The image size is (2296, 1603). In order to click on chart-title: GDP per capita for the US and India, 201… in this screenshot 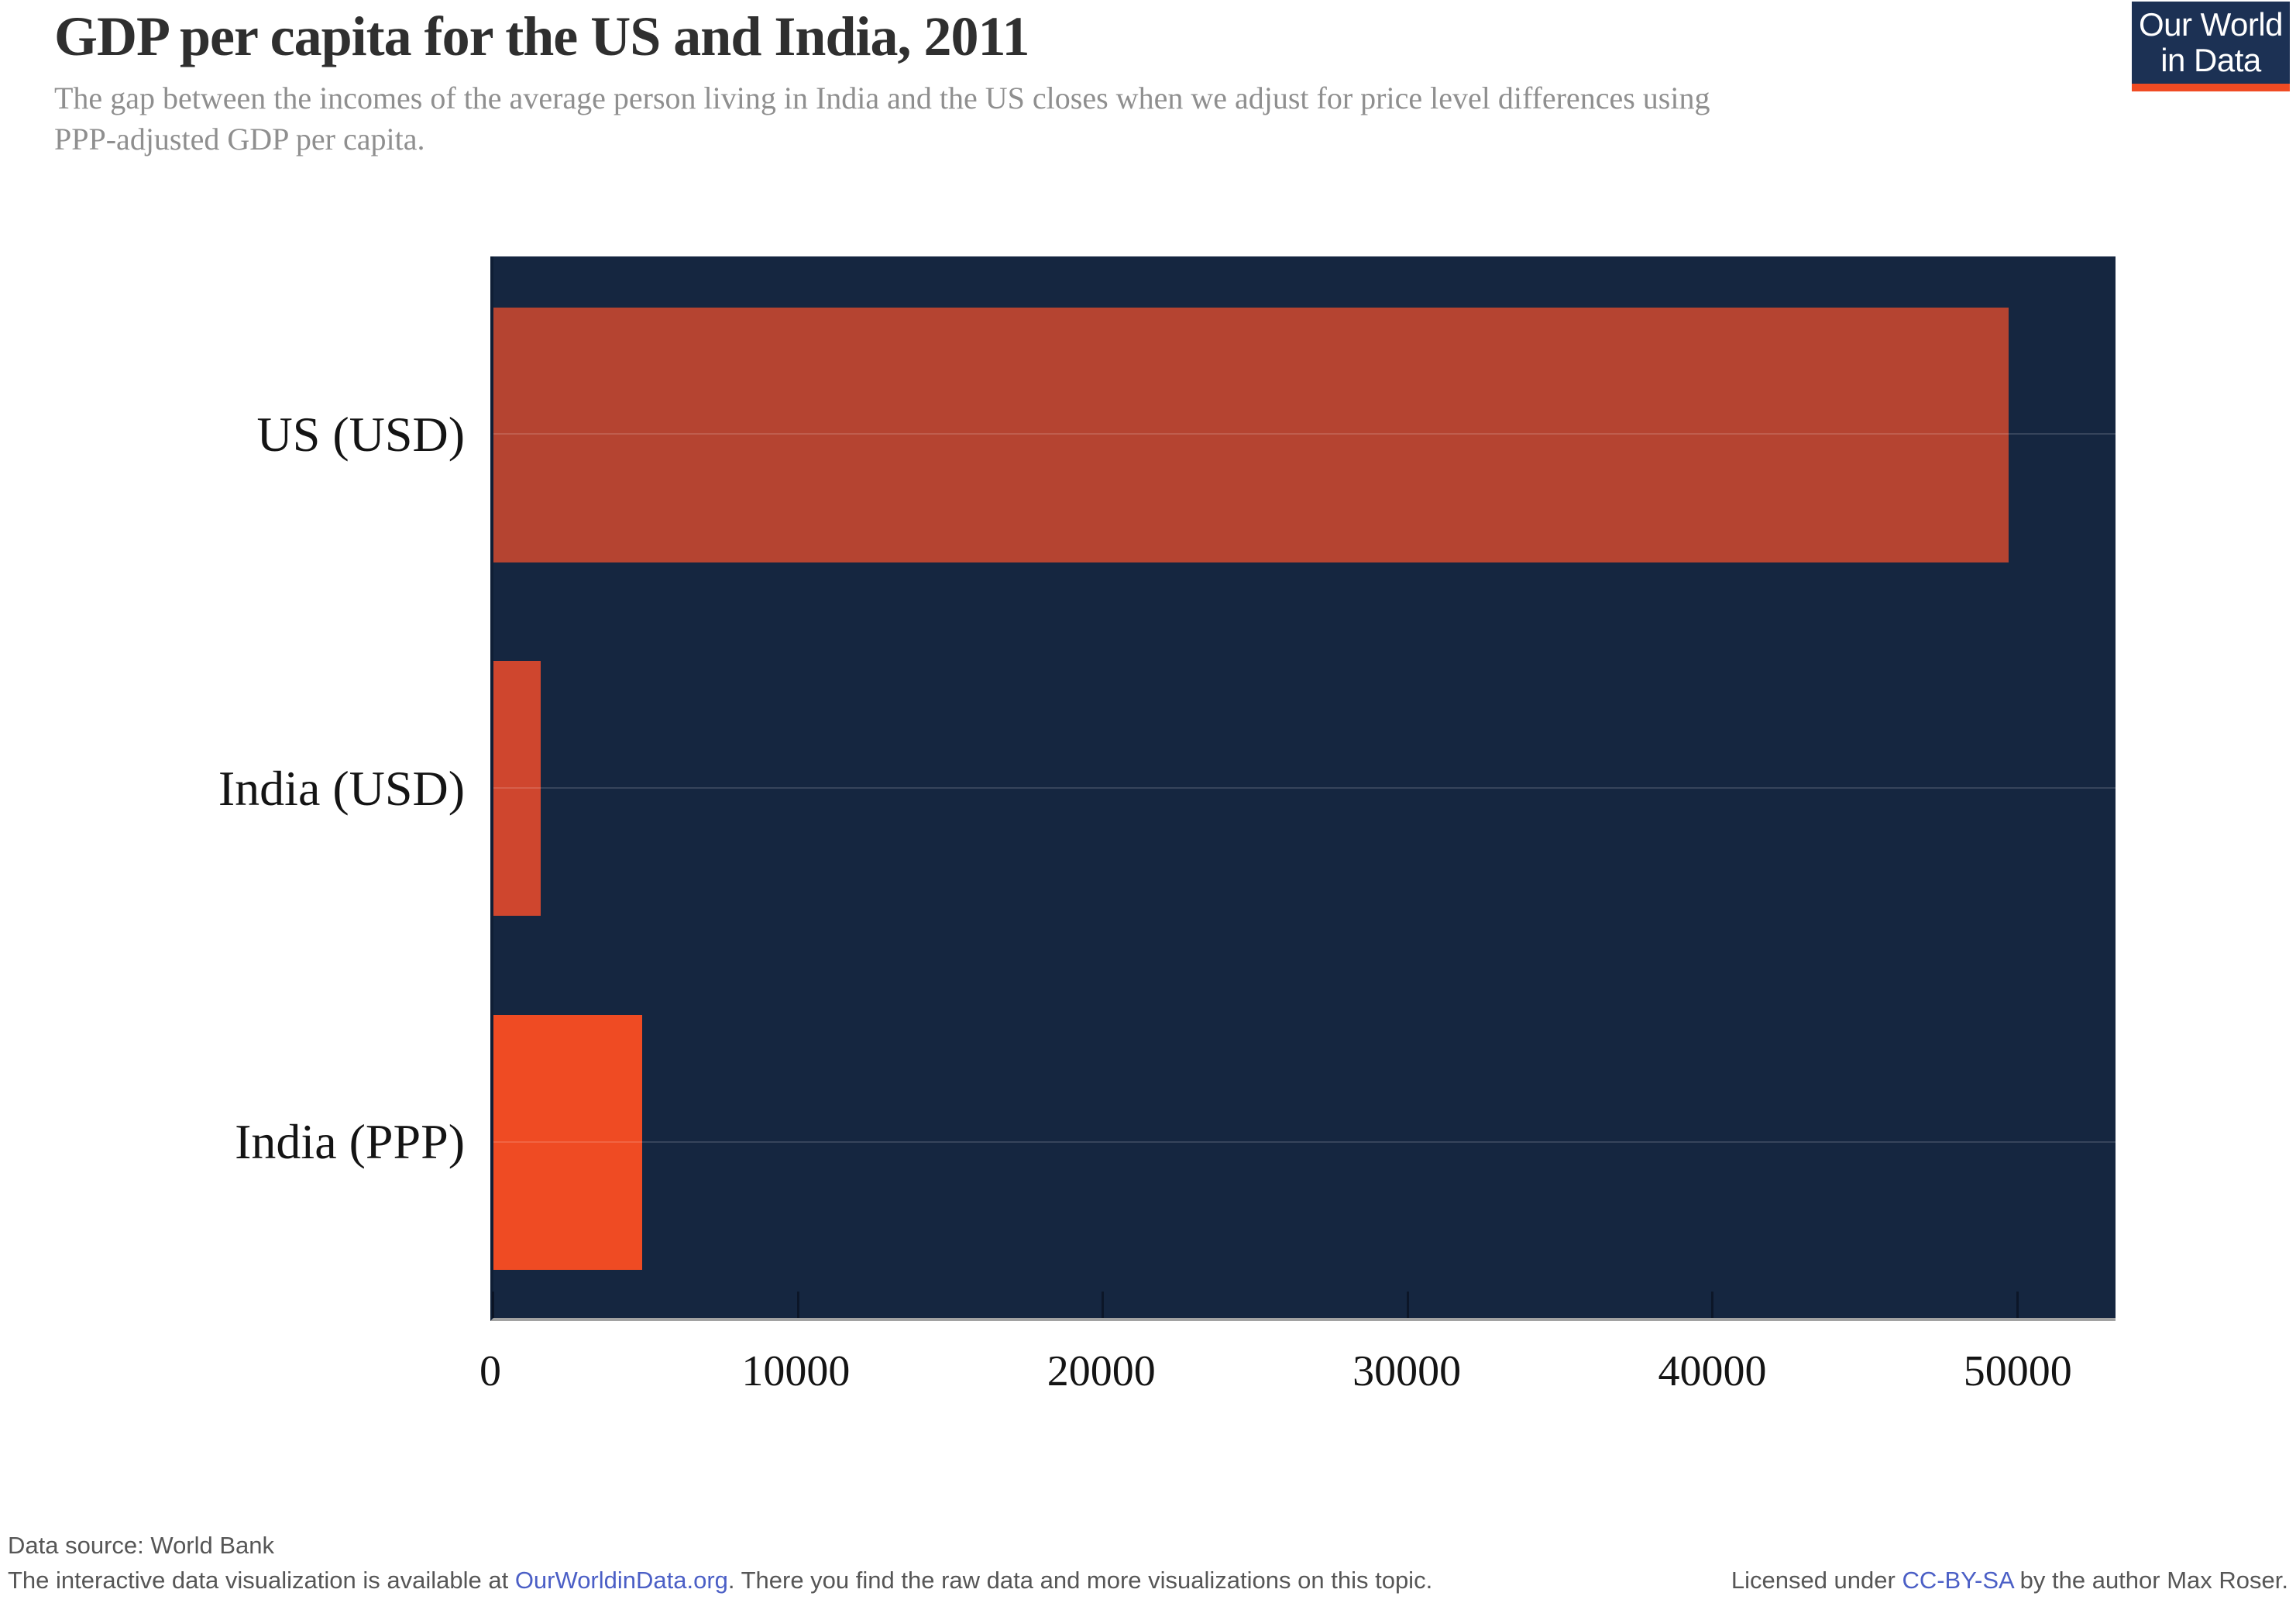, I will do `click(542, 36)`.